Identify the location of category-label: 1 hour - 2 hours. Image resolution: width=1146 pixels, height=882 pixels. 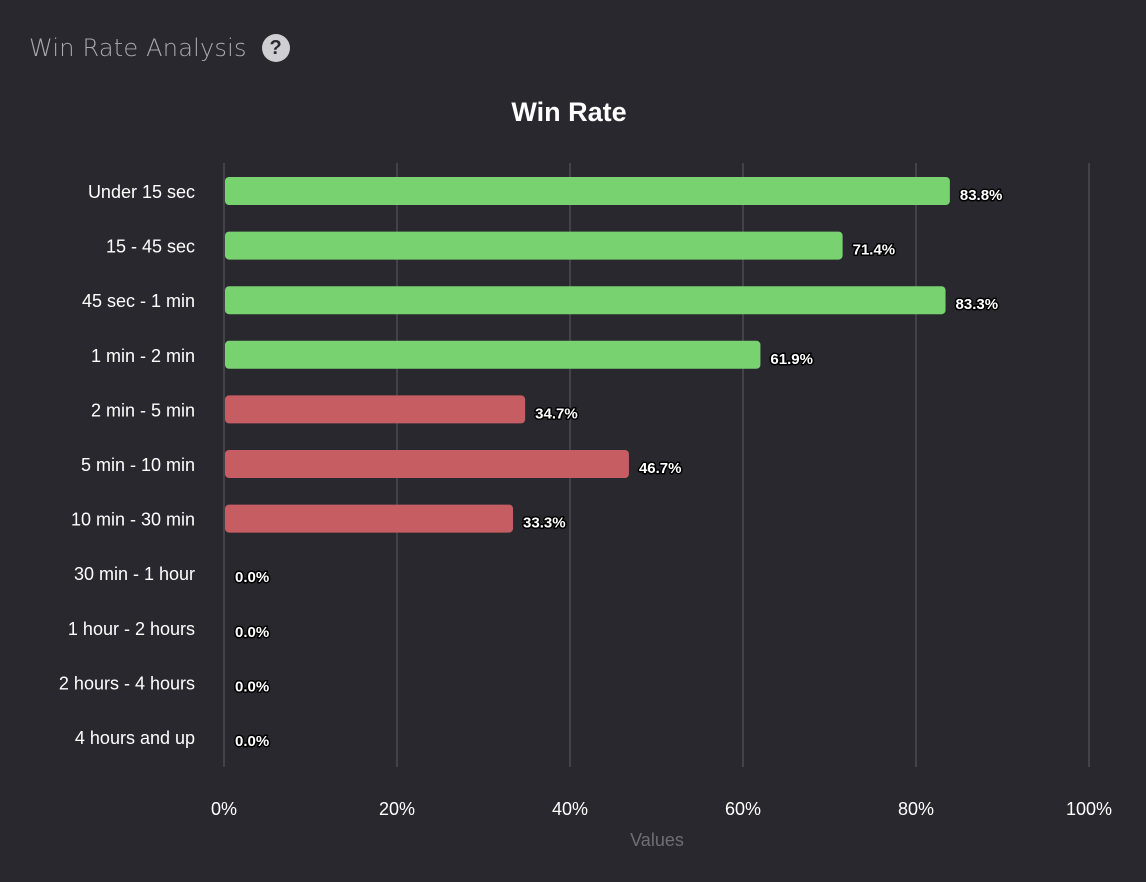
(131, 629).